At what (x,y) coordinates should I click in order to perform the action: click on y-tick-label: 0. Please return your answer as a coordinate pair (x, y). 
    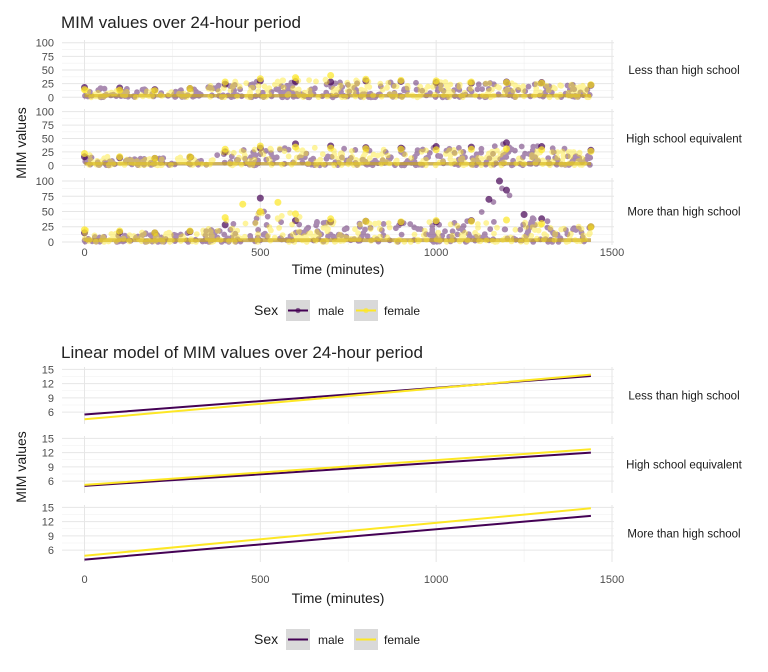
    Looking at the image, I should click on (51, 243).